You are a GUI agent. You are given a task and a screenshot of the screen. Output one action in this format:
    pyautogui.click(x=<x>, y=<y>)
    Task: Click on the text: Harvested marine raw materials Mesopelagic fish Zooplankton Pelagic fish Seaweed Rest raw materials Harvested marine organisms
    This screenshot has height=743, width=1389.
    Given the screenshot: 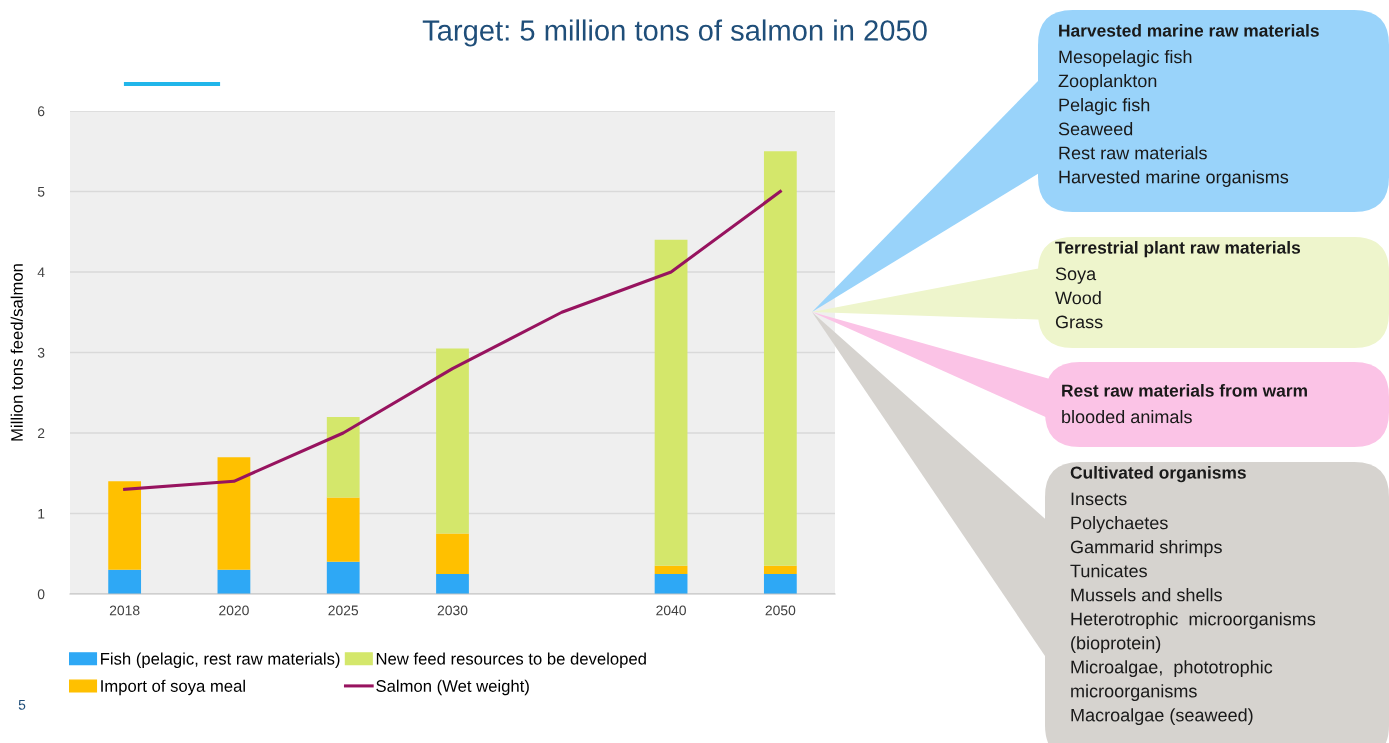 What is the action you would take?
    pyautogui.click(x=1188, y=105)
    